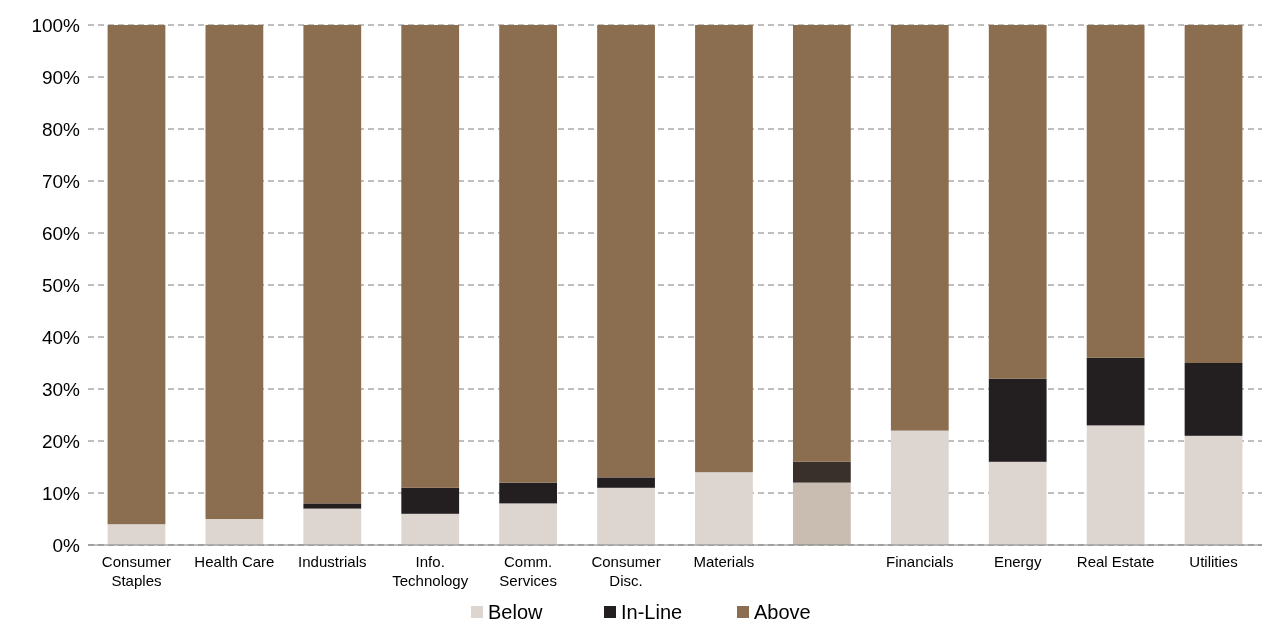  I want to click on x-tick-label: Consumer Staples, so click(136, 571).